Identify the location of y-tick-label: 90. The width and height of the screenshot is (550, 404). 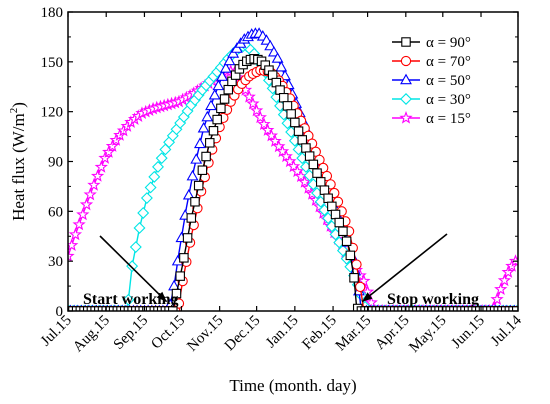
(55, 163).